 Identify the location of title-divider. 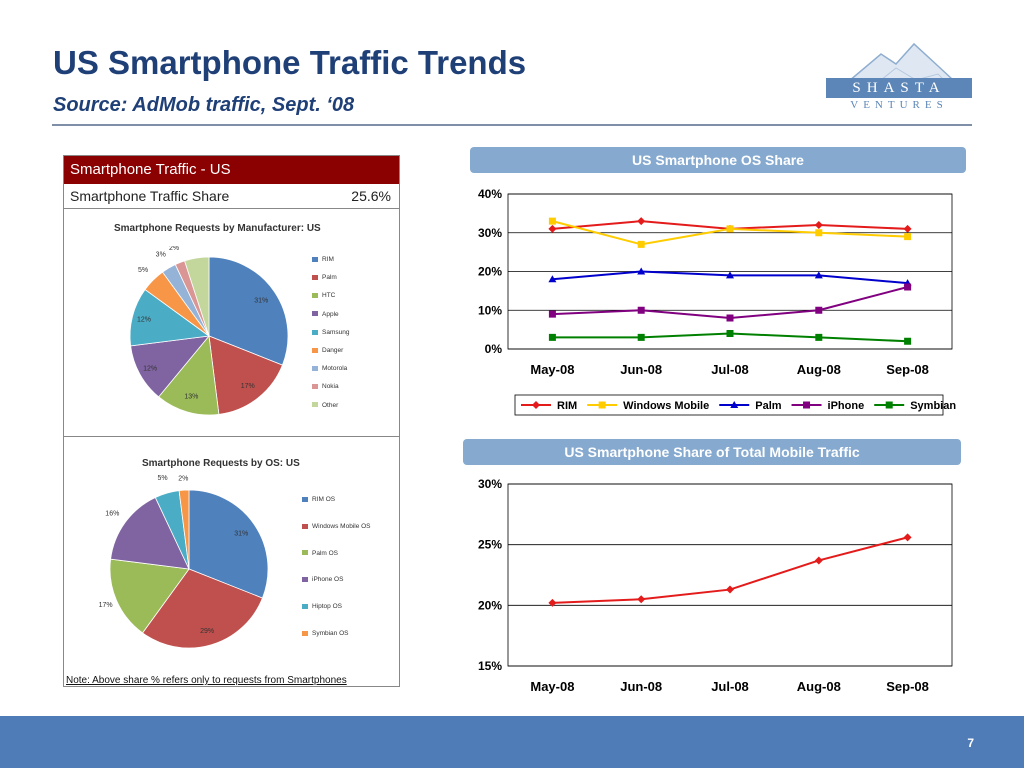
(512, 125).